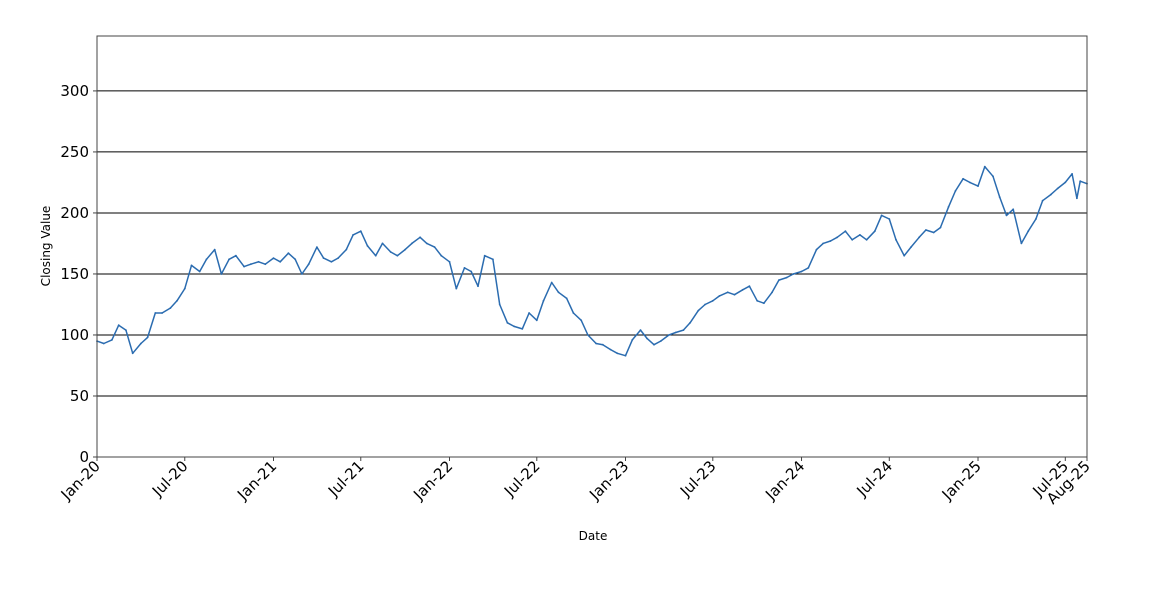 The width and height of the screenshot is (1150, 604). Describe the element at coordinates (961, 480) in the screenshot. I see `x-tick-label: Jan-25` at that location.